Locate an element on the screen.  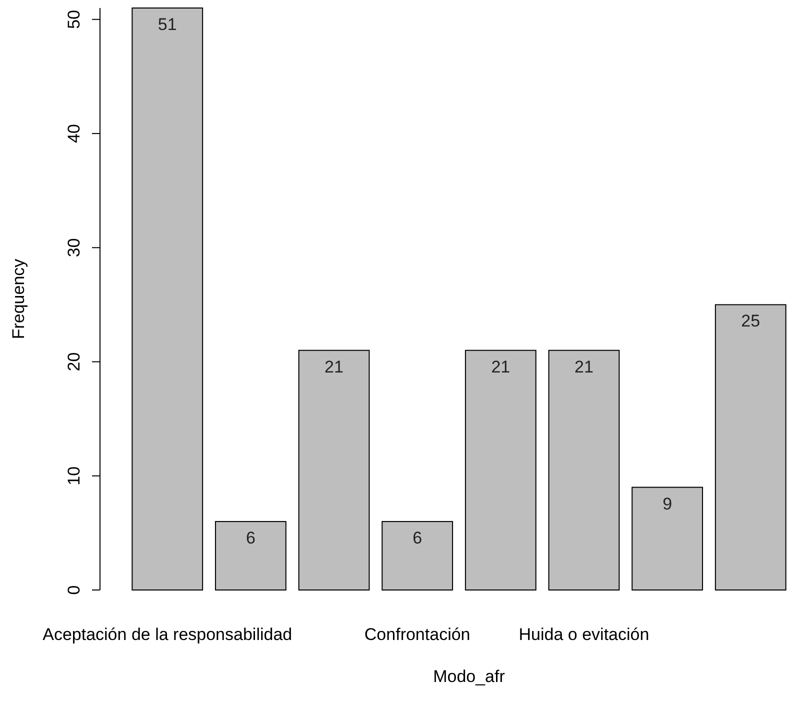
x-axis-title: Modo_afr is located at coordinates (469, 676).